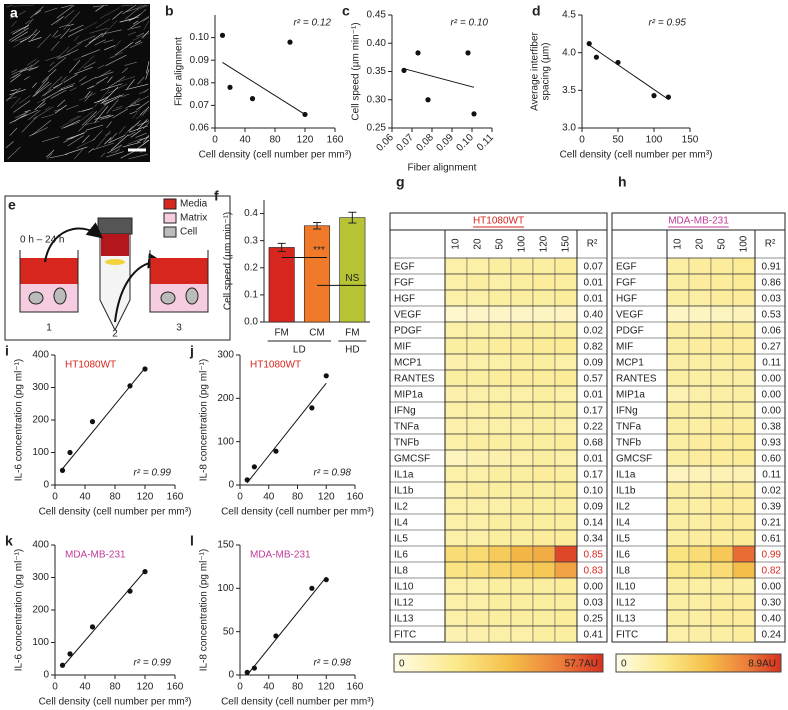 The image size is (788, 710). Describe the element at coordinates (700, 244) in the screenshot. I see `column-label: 20` at that location.